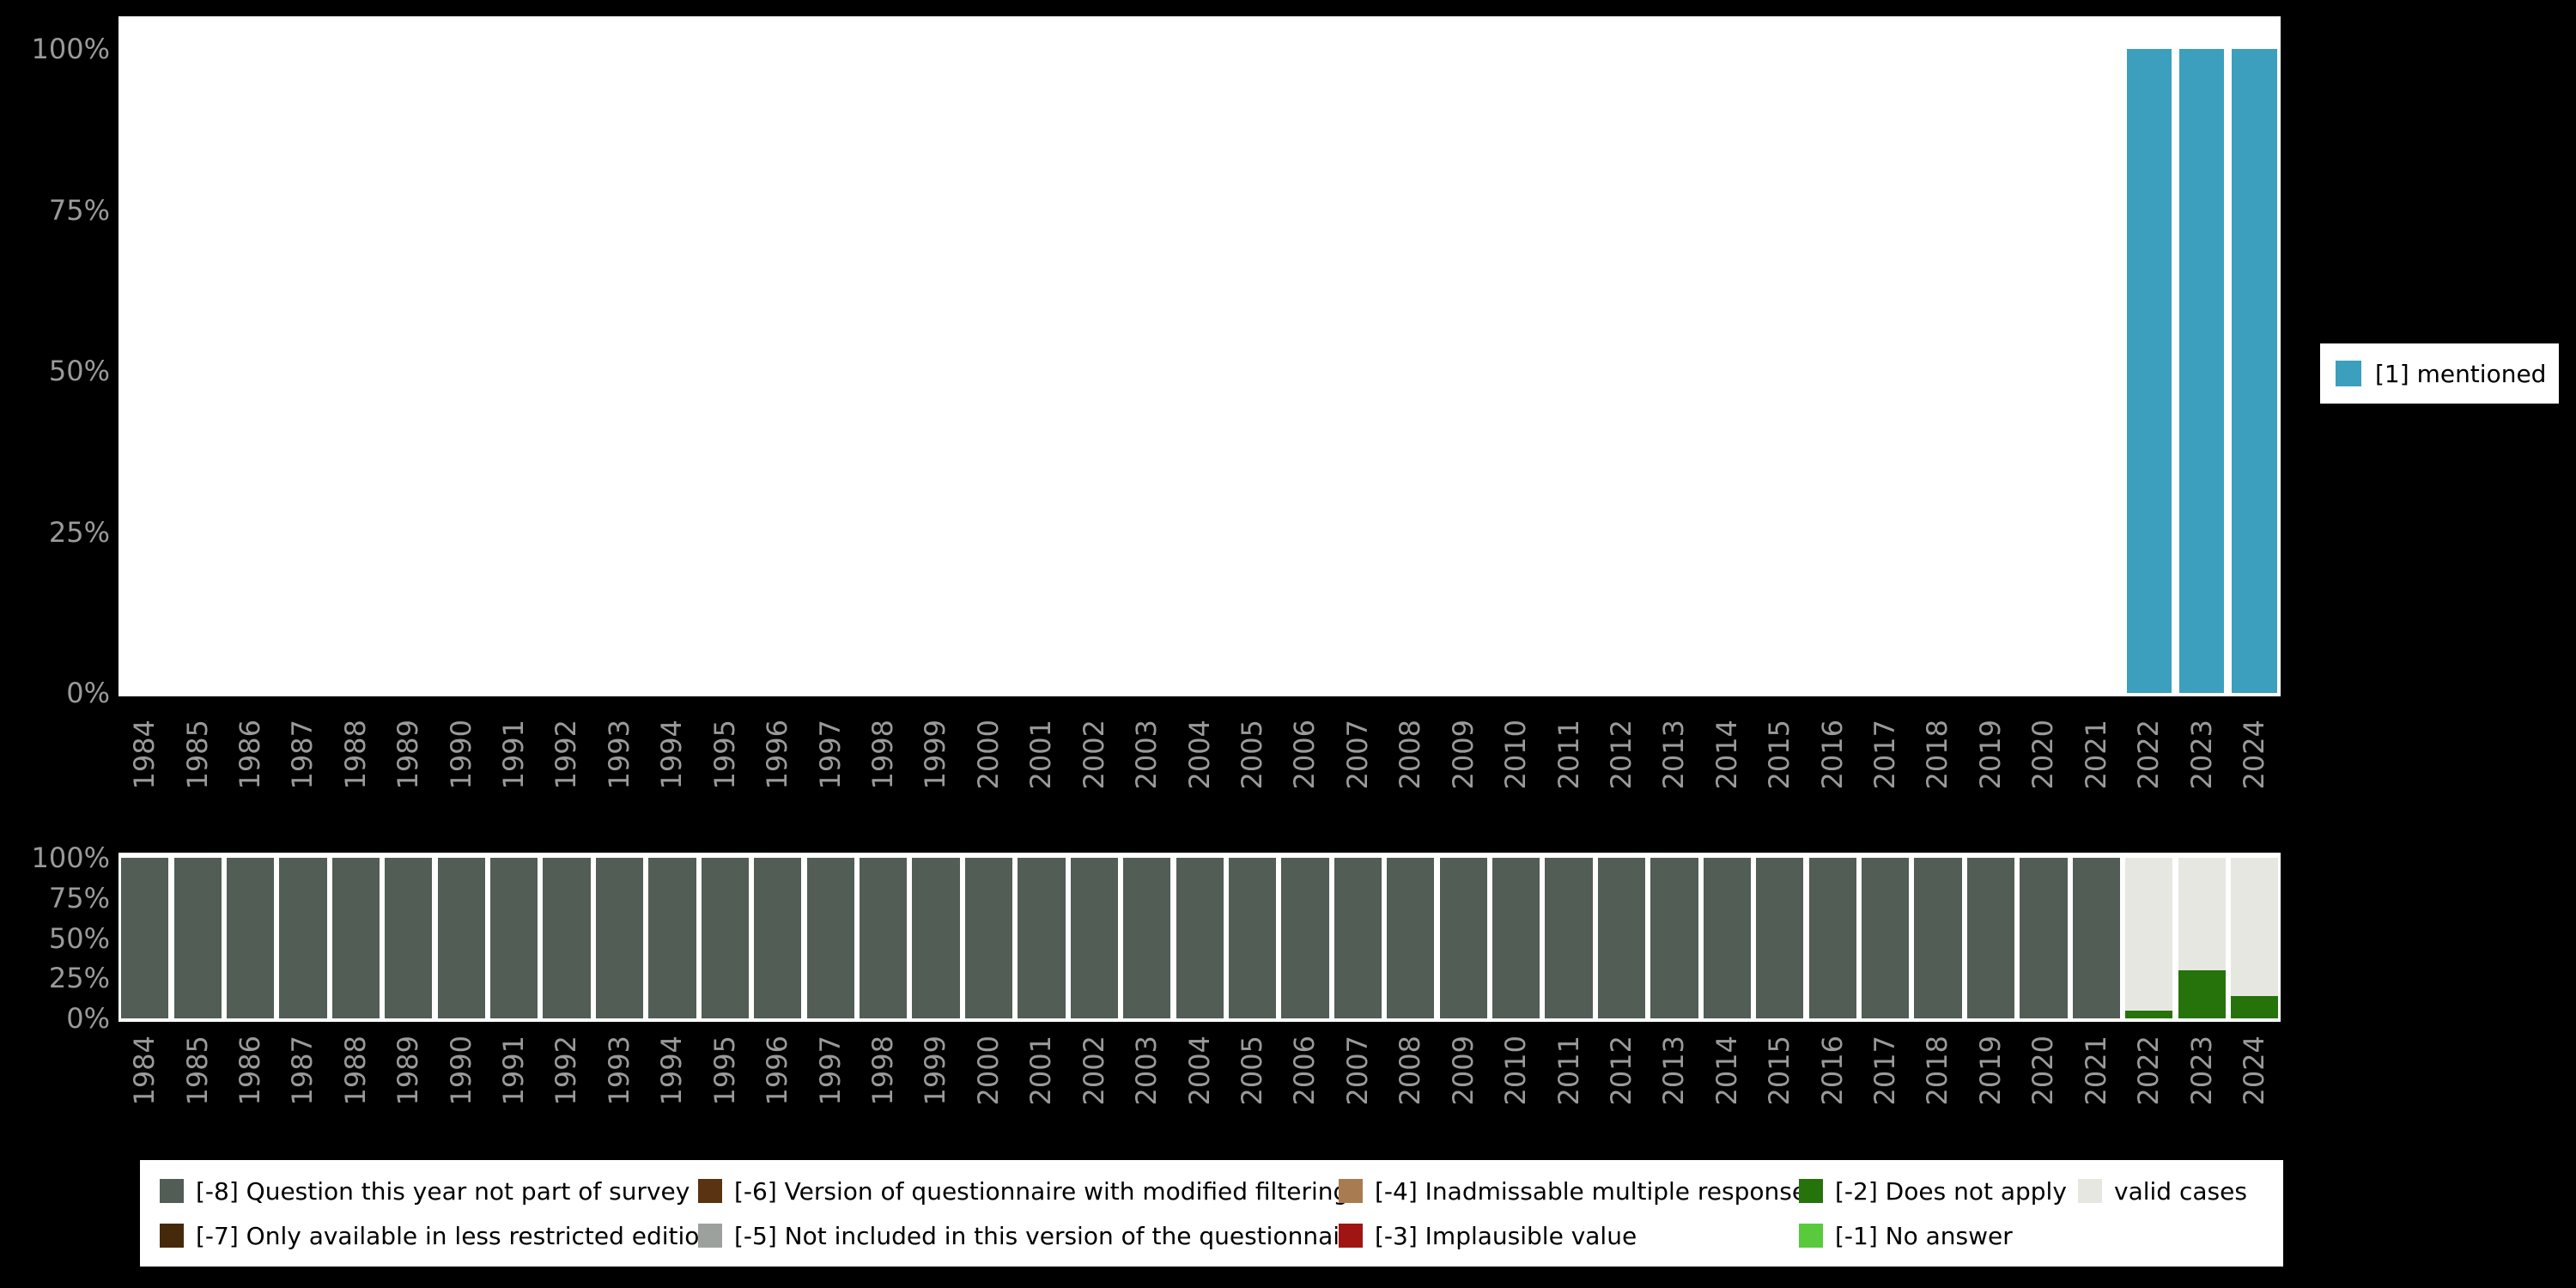 The height and width of the screenshot is (1288, 2576). I want to click on legend-swatch--6, so click(710, 1191).